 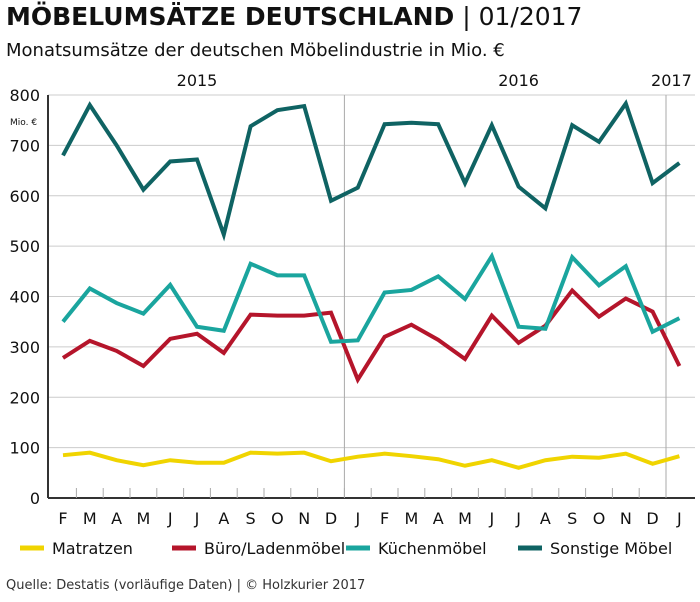 I want to click on y-tick-label: 400, so click(x=24, y=297).